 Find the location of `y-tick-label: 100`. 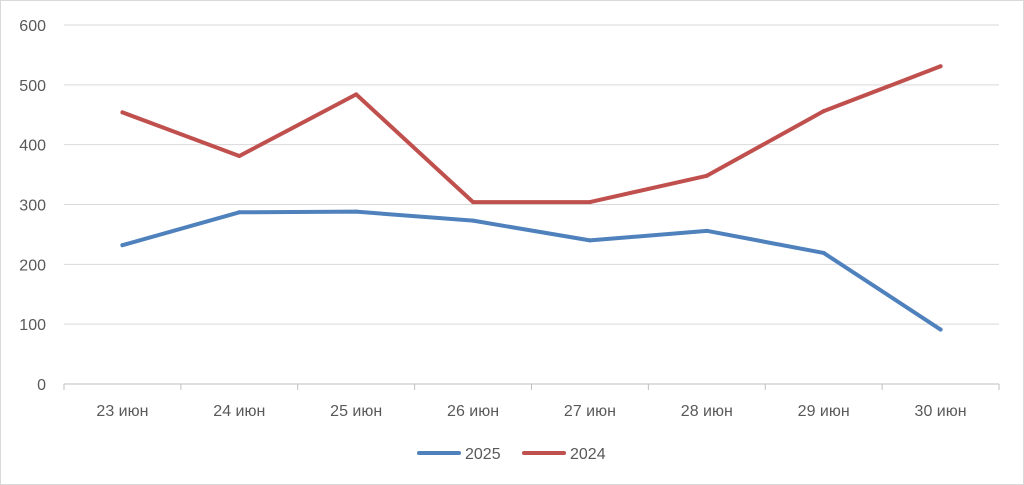

y-tick-label: 100 is located at coordinates (32, 325).